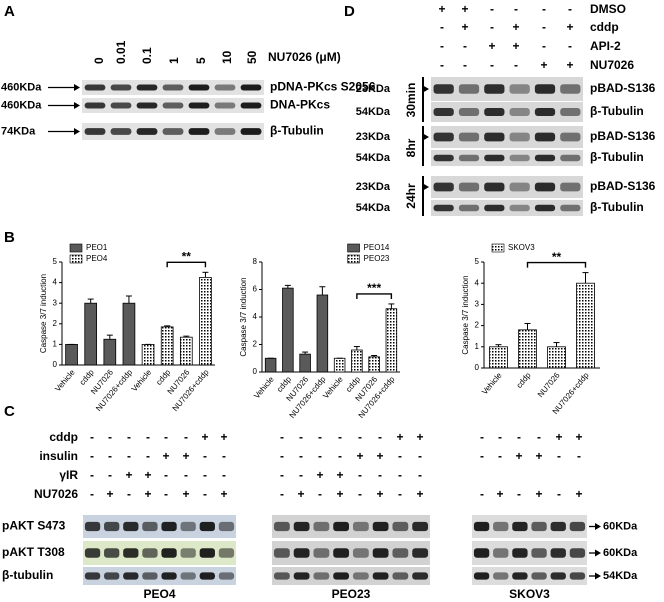  I want to click on y-tick-label: 2, so click(255, 344).